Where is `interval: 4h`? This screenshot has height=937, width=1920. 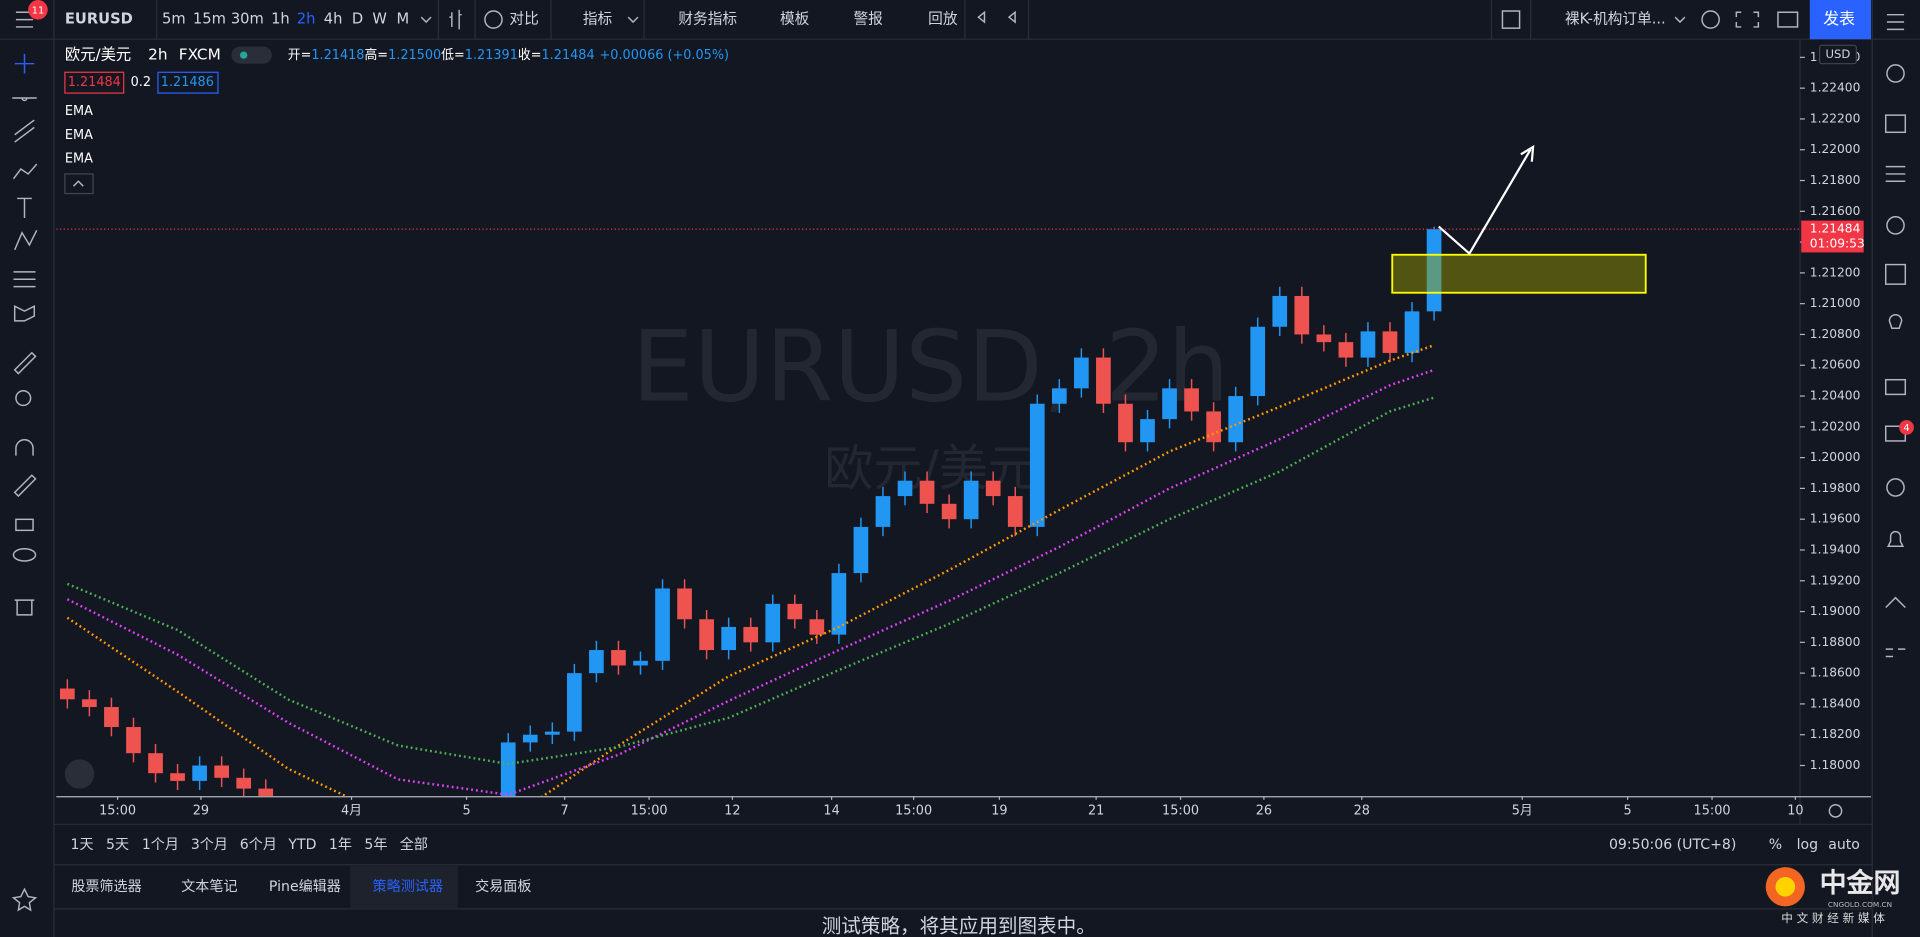
interval: 4h is located at coordinates (333, 19).